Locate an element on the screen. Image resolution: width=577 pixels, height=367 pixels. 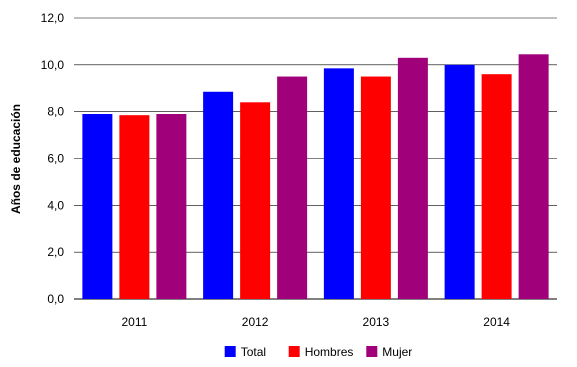
bar-hombres-2011 is located at coordinates (134, 207).